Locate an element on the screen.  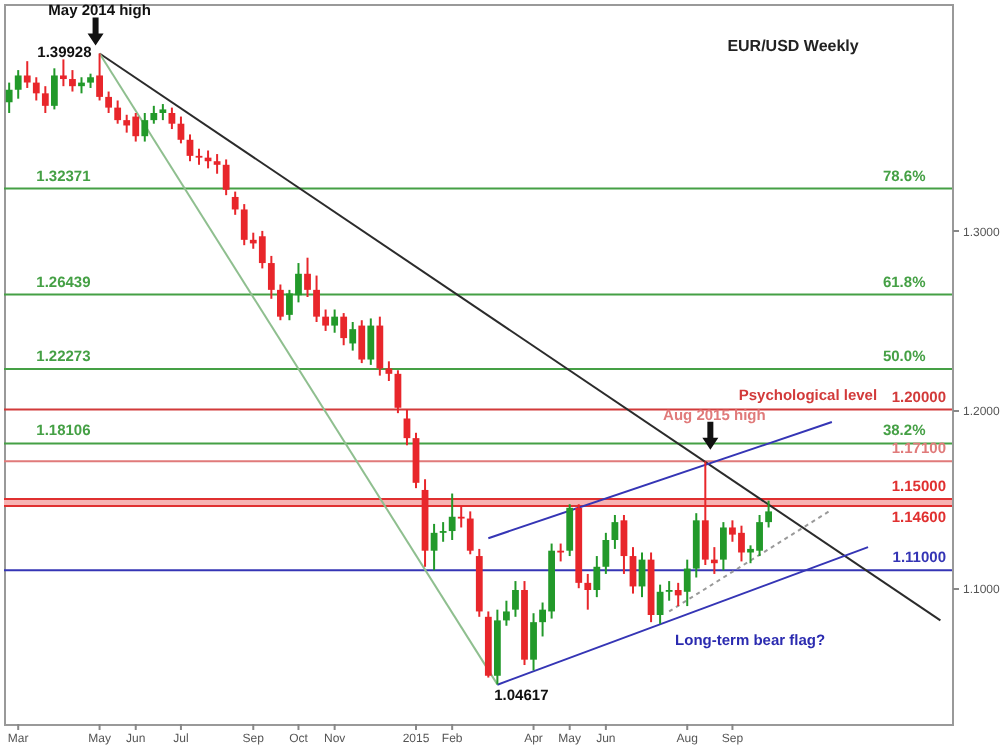
text: EUR/USD Weekly is located at coordinates (793, 46).